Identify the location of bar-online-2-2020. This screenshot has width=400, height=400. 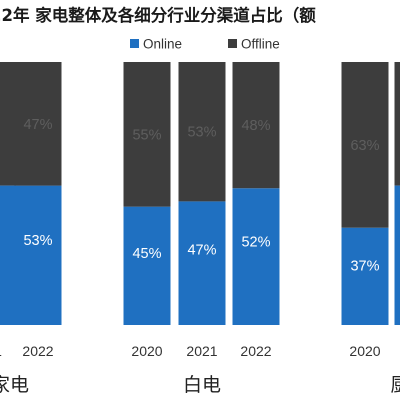
(365, 276).